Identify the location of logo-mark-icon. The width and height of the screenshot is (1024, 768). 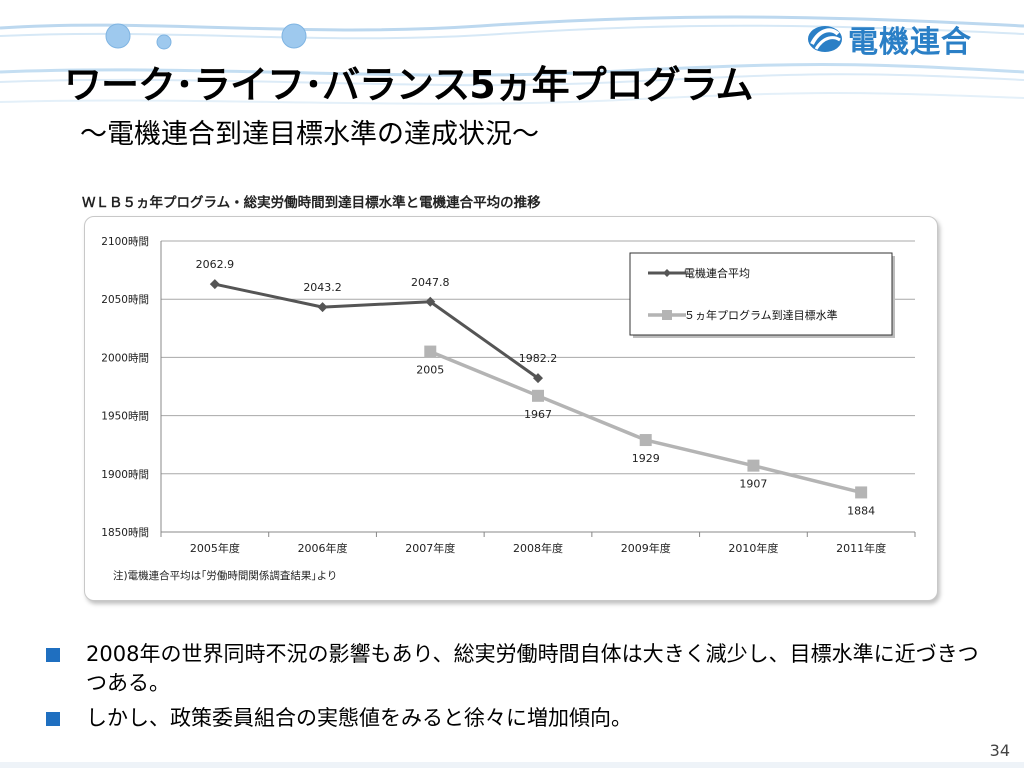
(825, 39).